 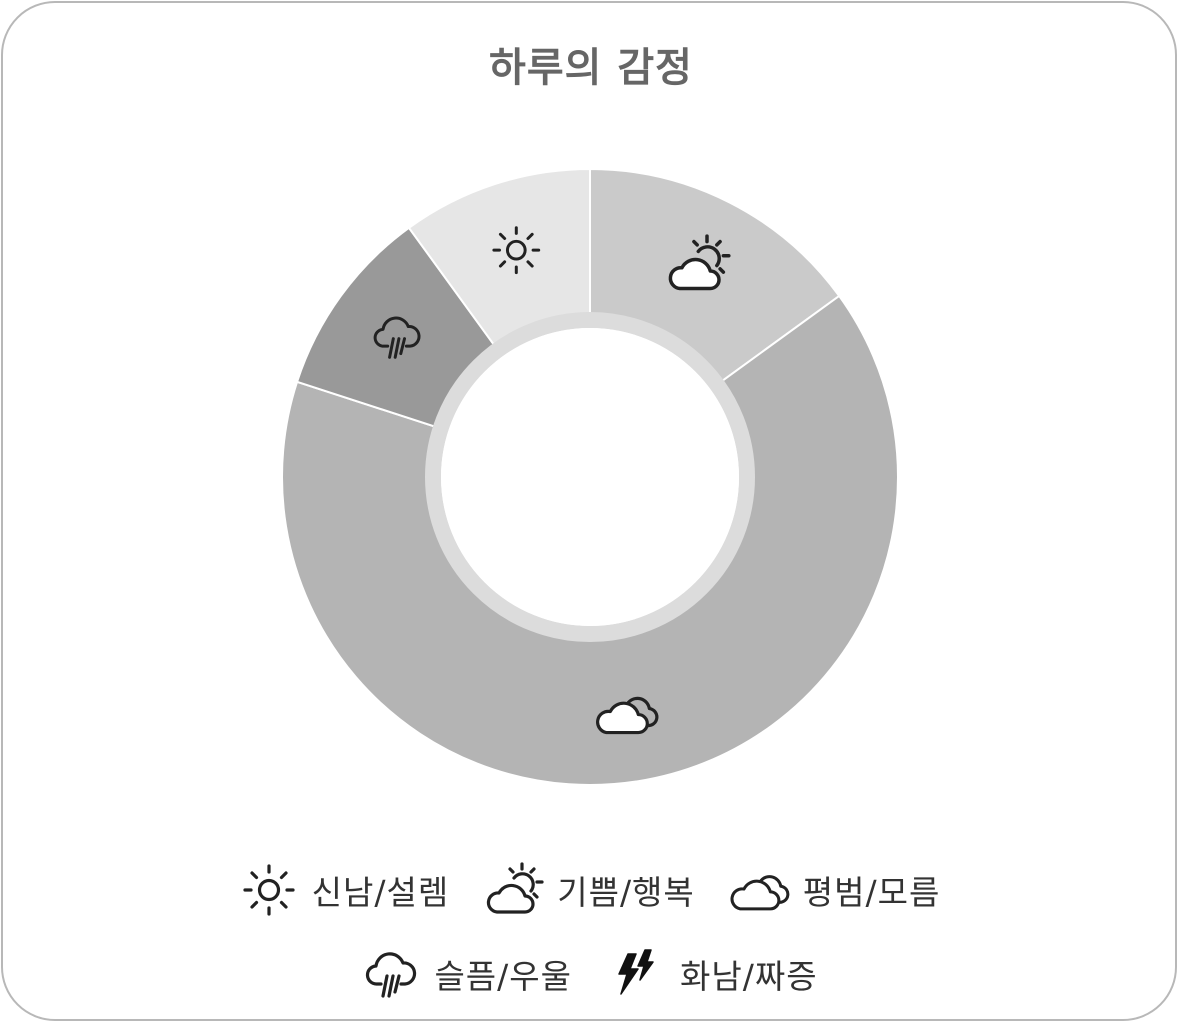 I want to click on legend-row-2: 슬픔/우울 화남/짜증, so click(x=588, y=974).